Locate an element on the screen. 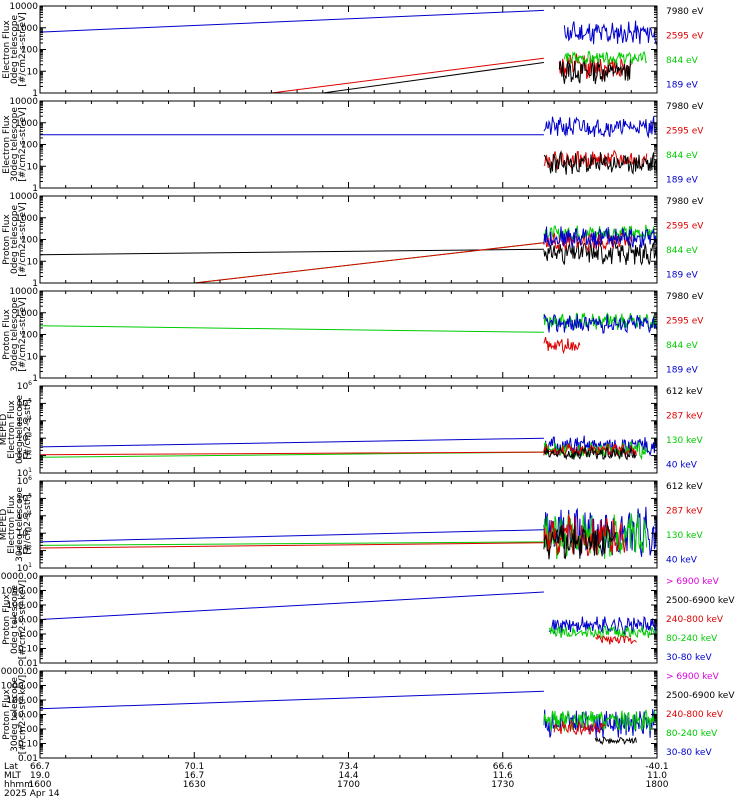 This screenshot has height=800, width=750. x-tick-label: 14.4 is located at coordinates (348, 776).